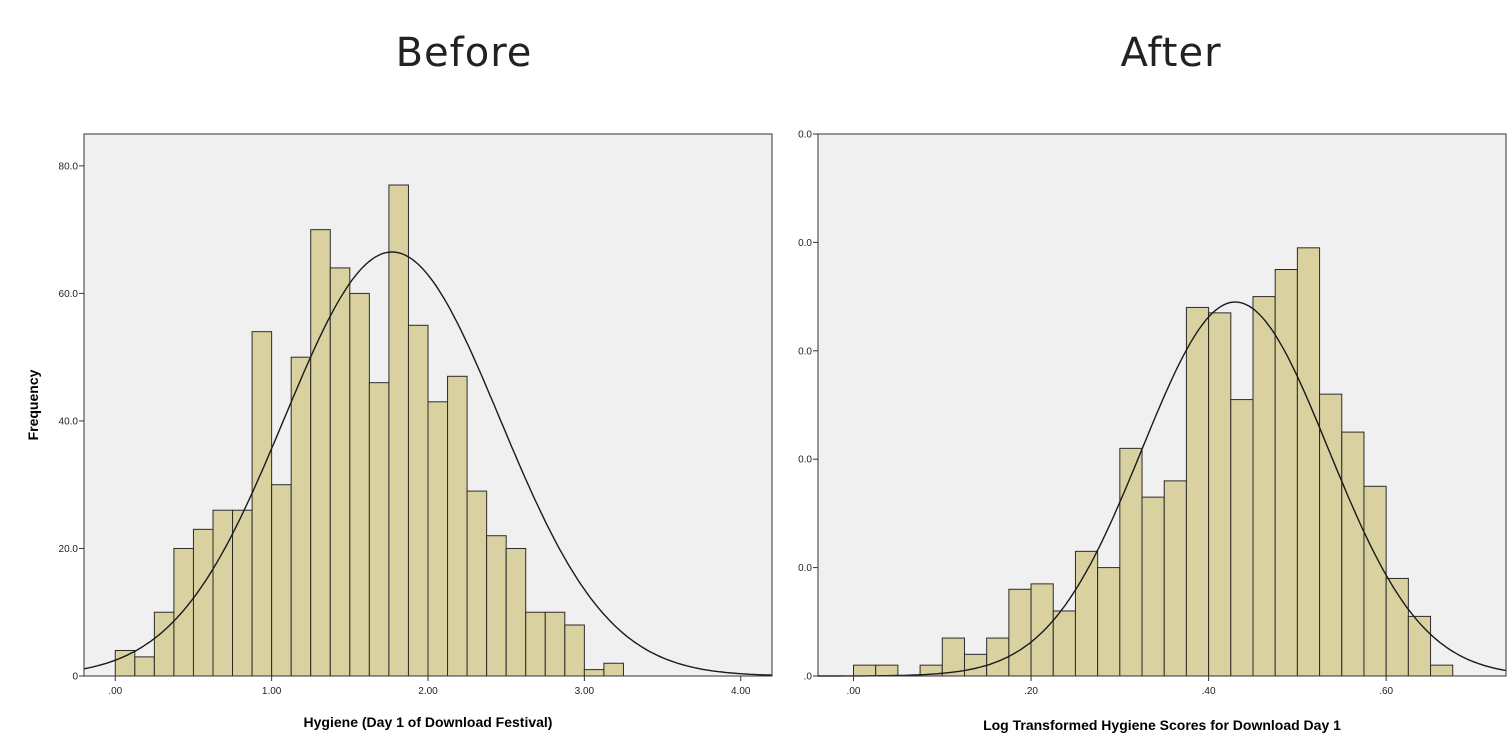 This screenshot has width=1511, height=744. Describe the element at coordinates (1031, 691) in the screenshot. I see `x-tick-label: .20` at that location.